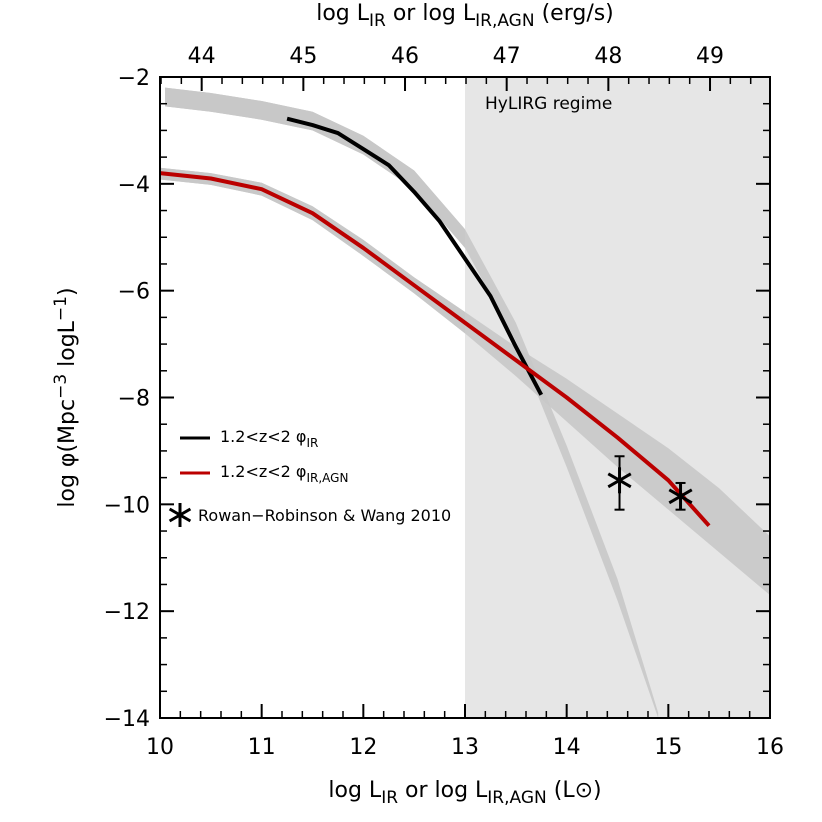 The width and height of the screenshot is (822, 822). I want to click on top-tick-label: 45, so click(303, 56).